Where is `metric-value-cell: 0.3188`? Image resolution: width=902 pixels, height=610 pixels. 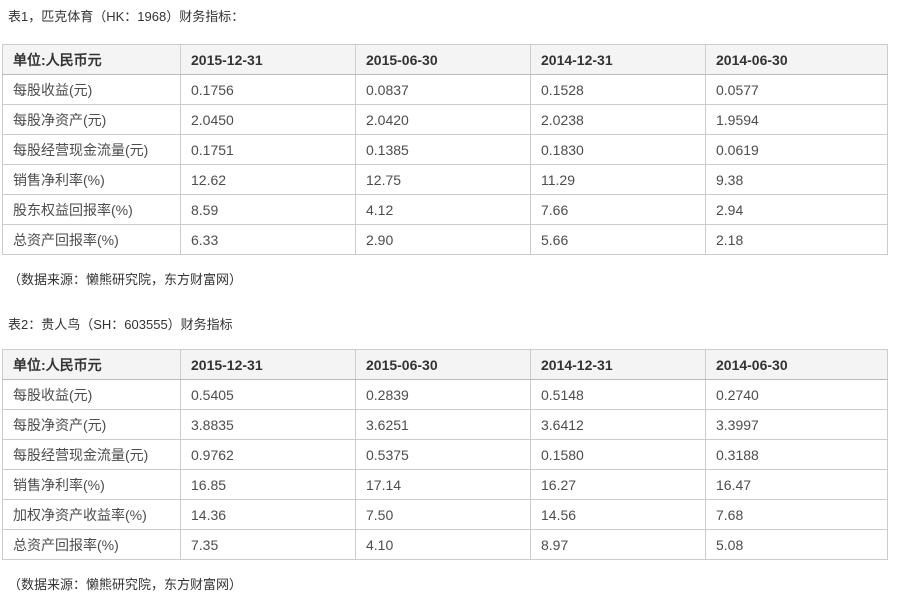
metric-value-cell: 0.3188 is located at coordinates (796, 454).